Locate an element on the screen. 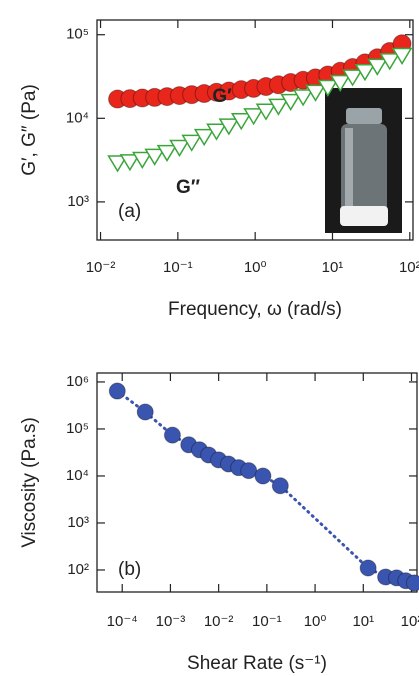 The height and width of the screenshot is (676, 419). x-axis-label: Shear Rate (s⁻¹) is located at coordinates (257, 663).